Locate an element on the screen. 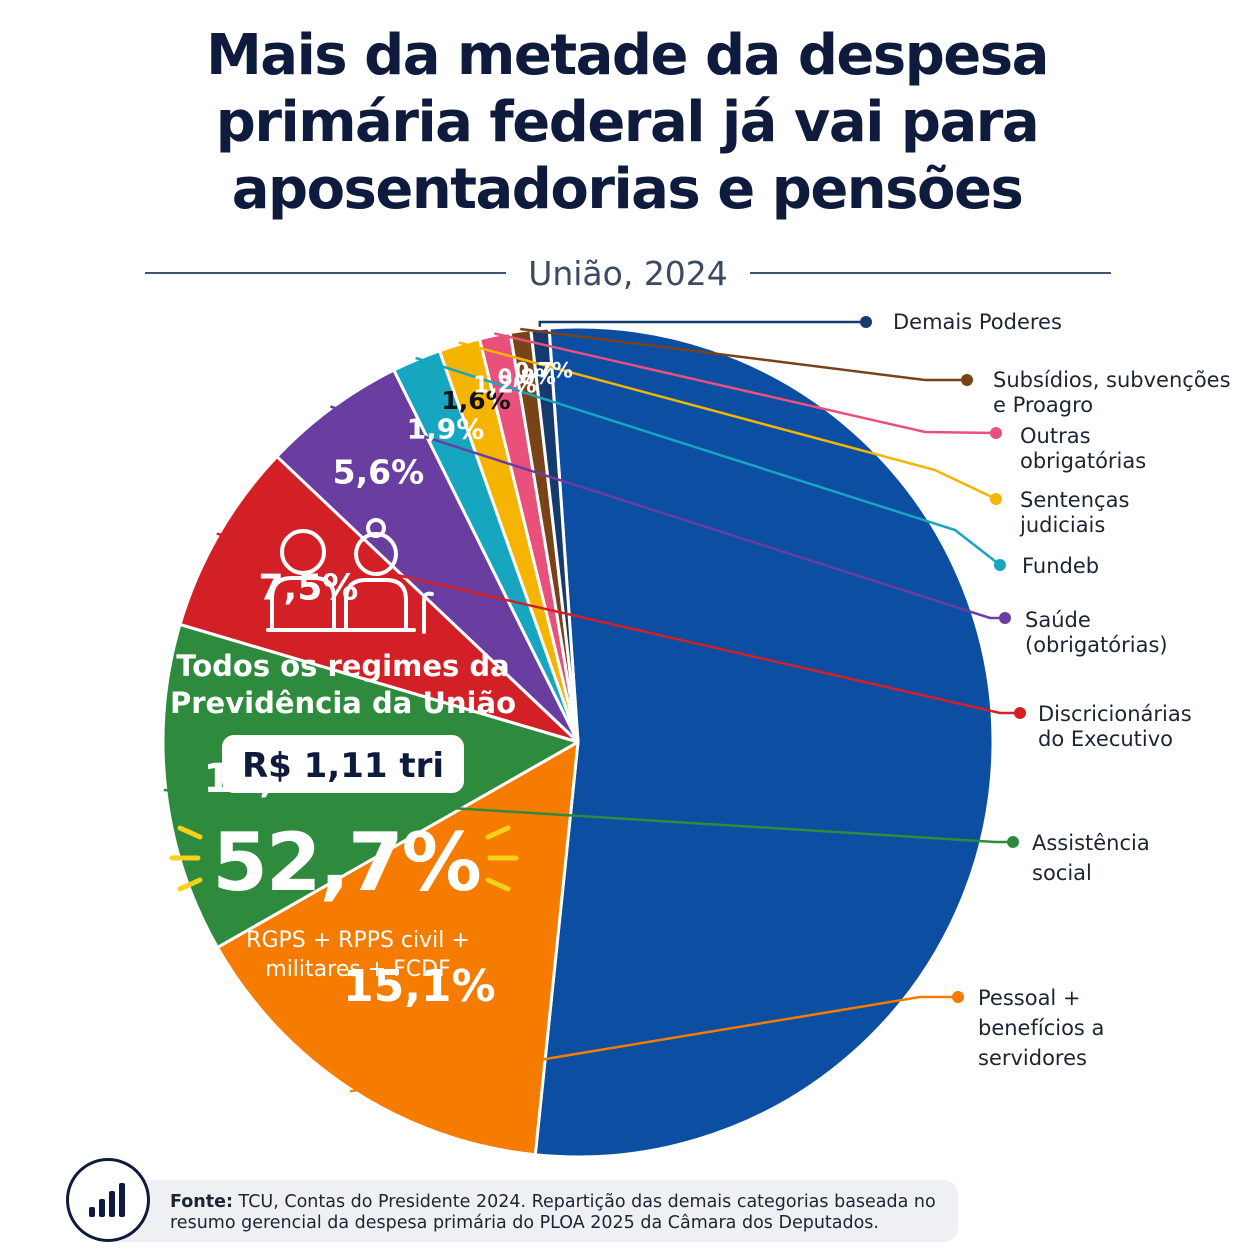 The height and width of the screenshot is (1254, 1254). bar-chart-icon is located at coordinates (108, 1200).